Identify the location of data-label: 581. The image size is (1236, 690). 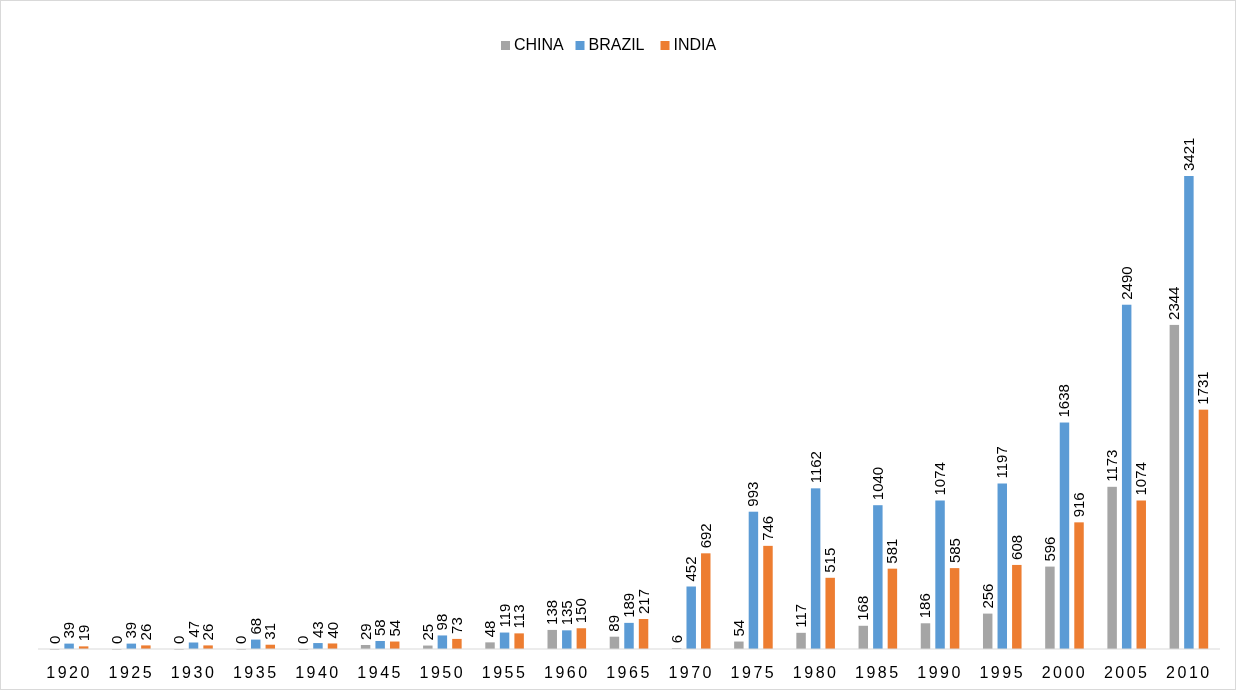
(892, 551).